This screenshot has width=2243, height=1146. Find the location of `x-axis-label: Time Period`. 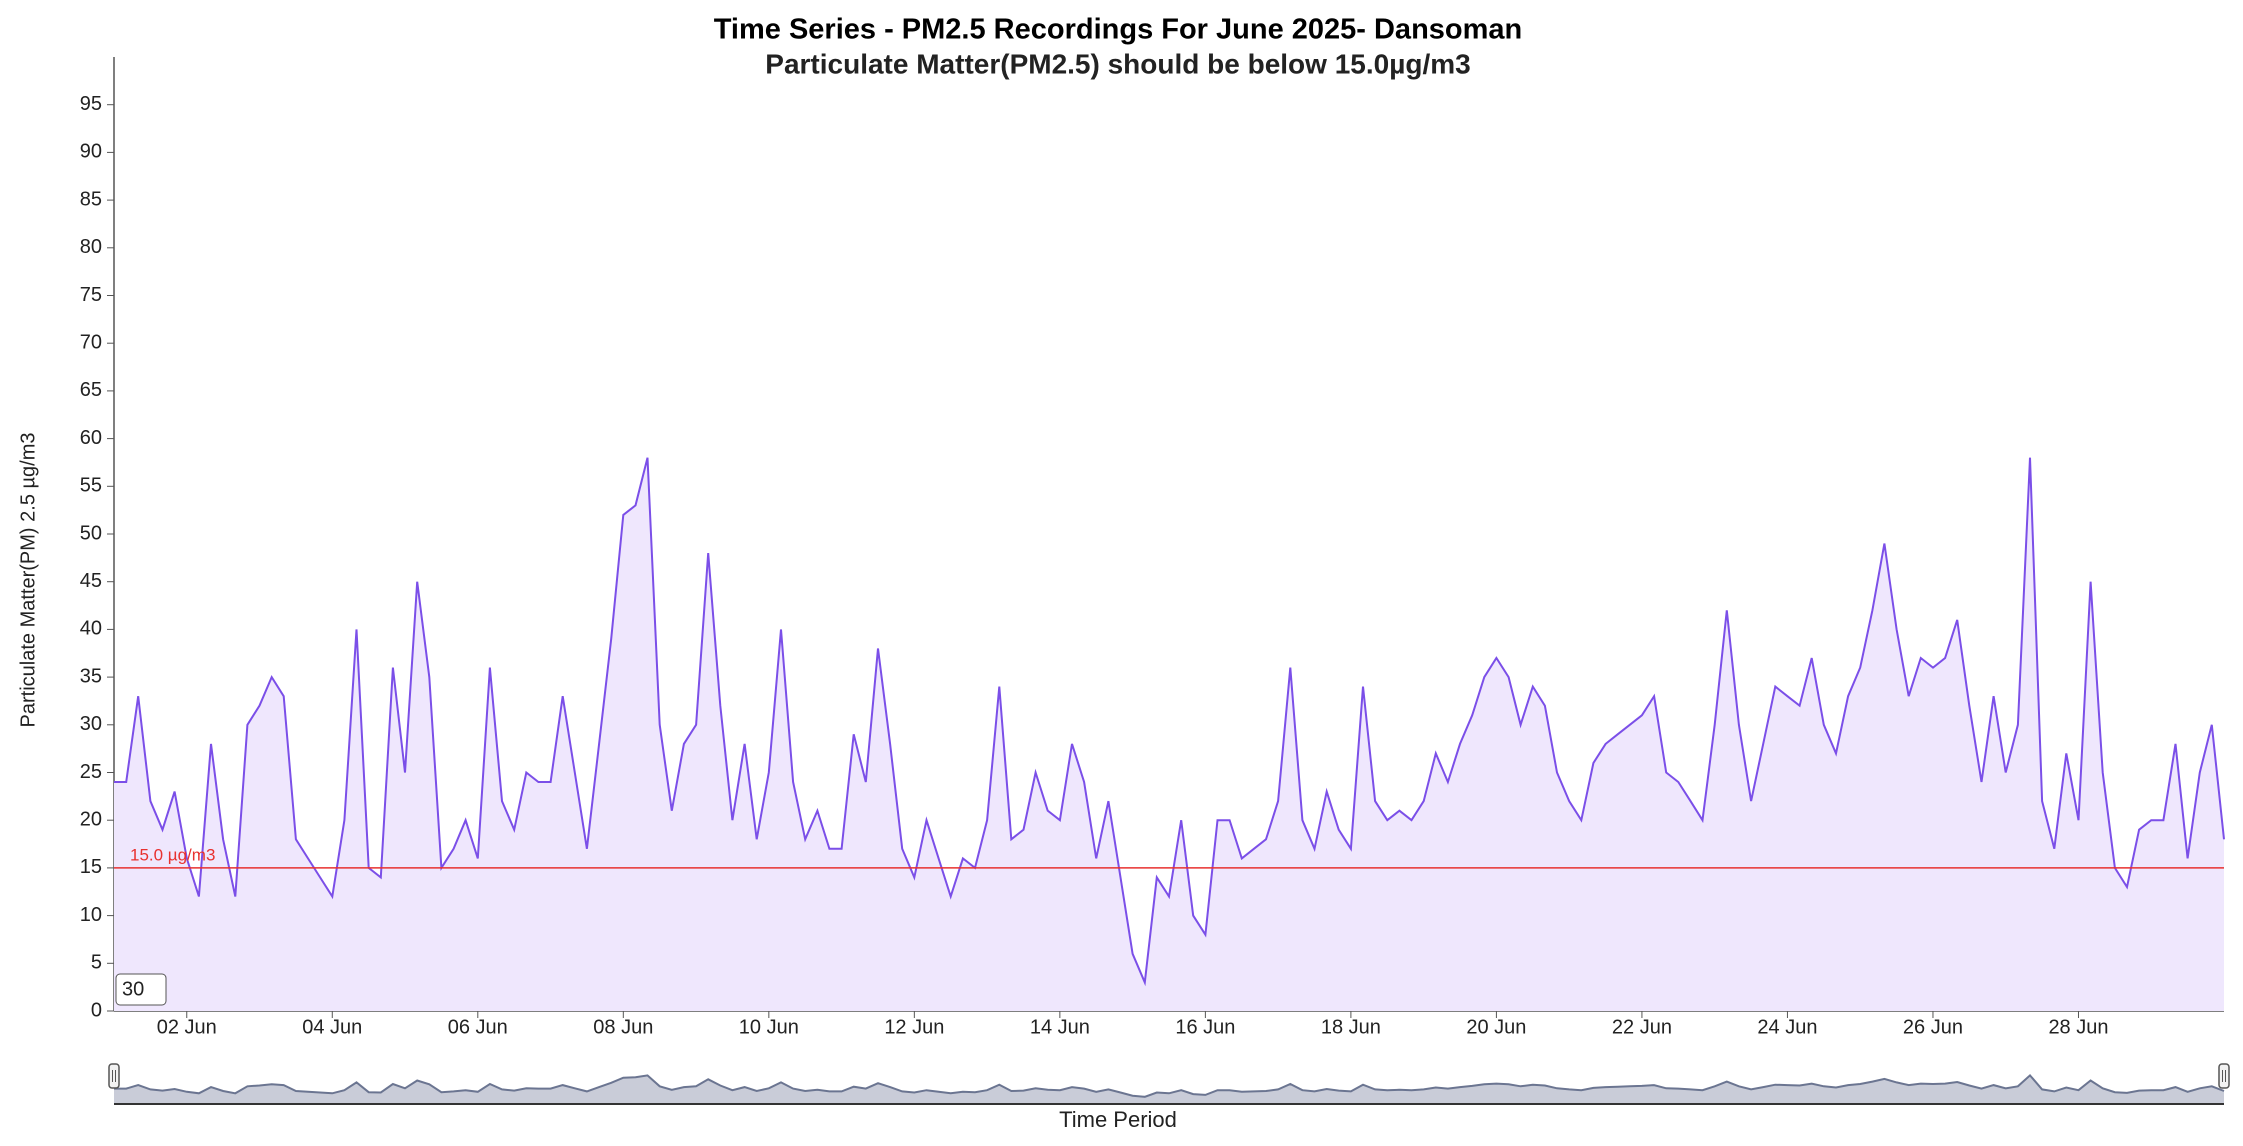

x-axis-label: Time Period is located at coordinates (1118, 1119).